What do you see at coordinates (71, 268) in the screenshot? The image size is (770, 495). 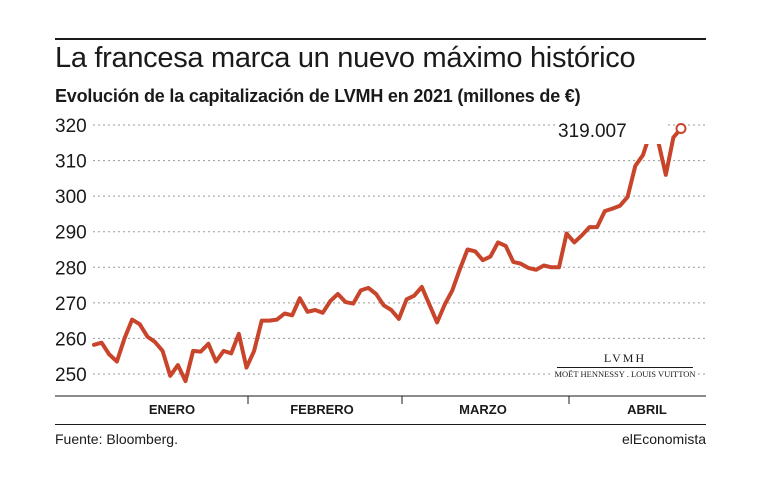 I see `y-tick-label: 280` at bounding box center [71, 268].